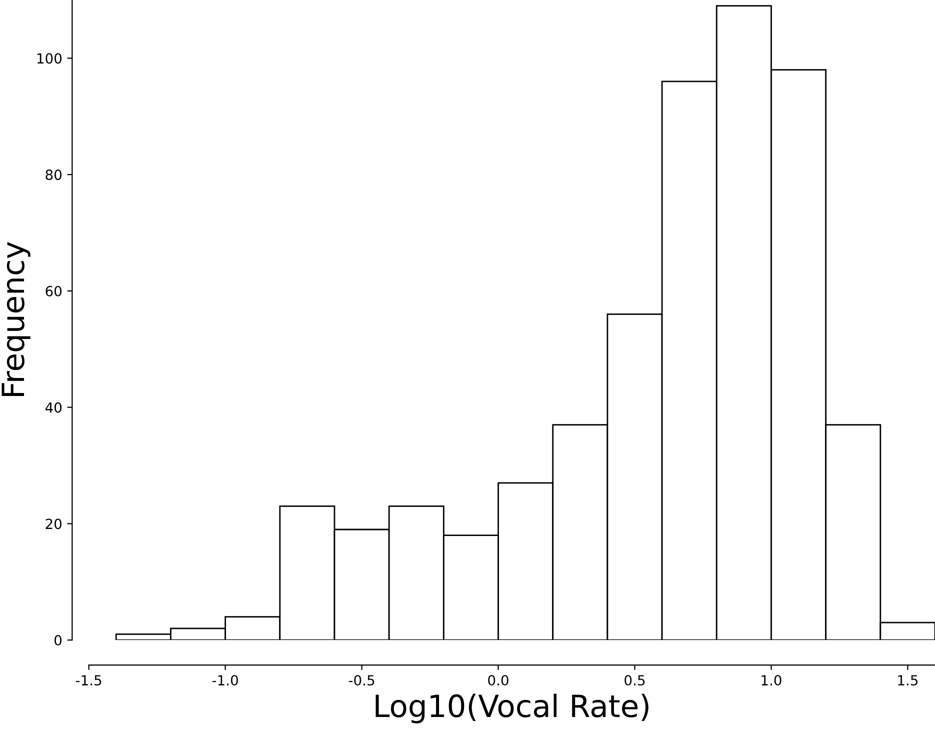  What do you see at coordinates (634, 680) in the screenshot?
I see `x-tick-label: 0.5` at bounding box center [634, 680].